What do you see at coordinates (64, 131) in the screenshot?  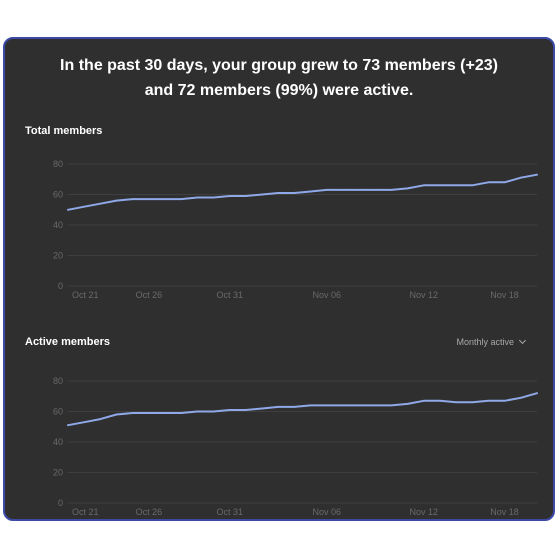 I see `total-members-title: Total members` at bounding box center [64, 131].